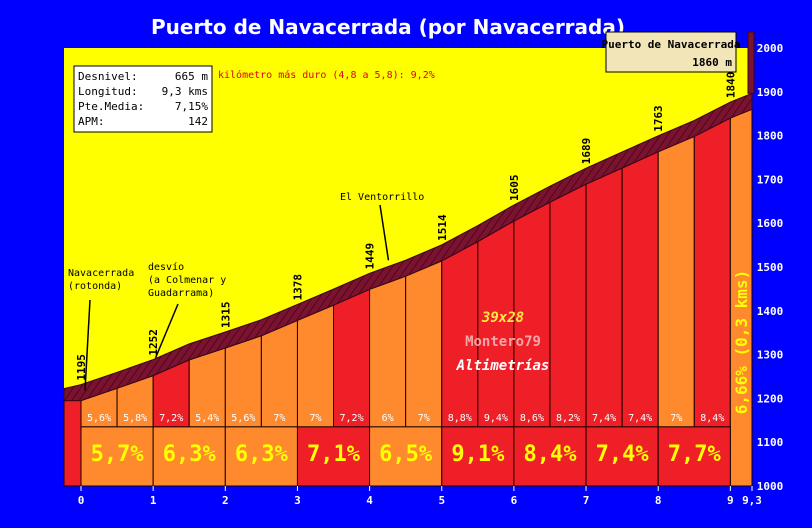 This screenshot has height=528, width=812. What do you see at coordinates (730, 85) in the screenshot?
I see `elevation-label: 1840` at bounding box center [730, 85].